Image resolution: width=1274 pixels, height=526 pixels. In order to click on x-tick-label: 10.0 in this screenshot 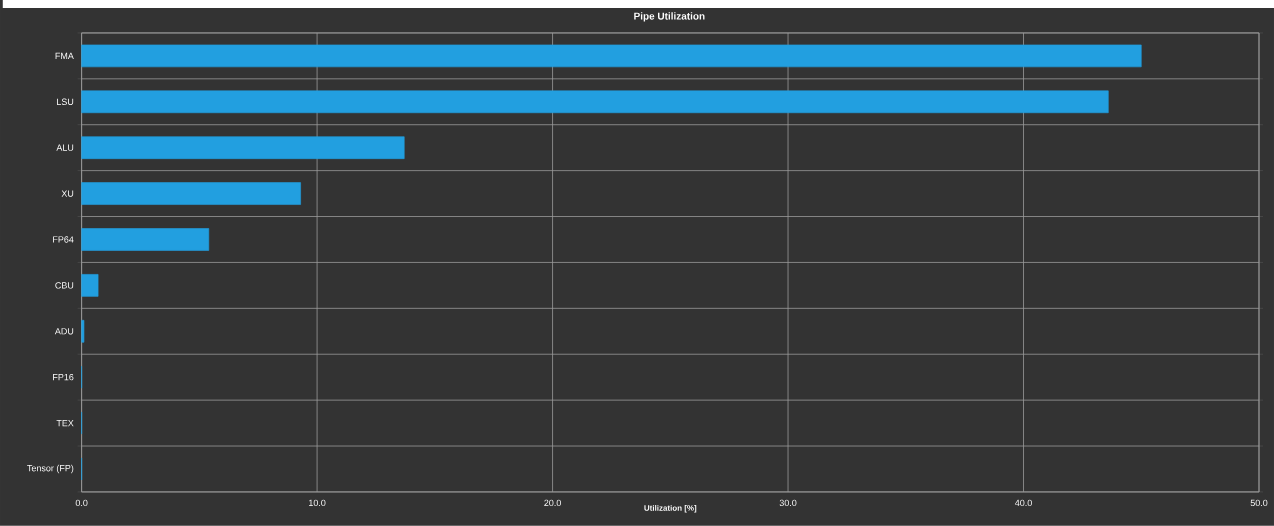, I will do `click(317, 503)`.